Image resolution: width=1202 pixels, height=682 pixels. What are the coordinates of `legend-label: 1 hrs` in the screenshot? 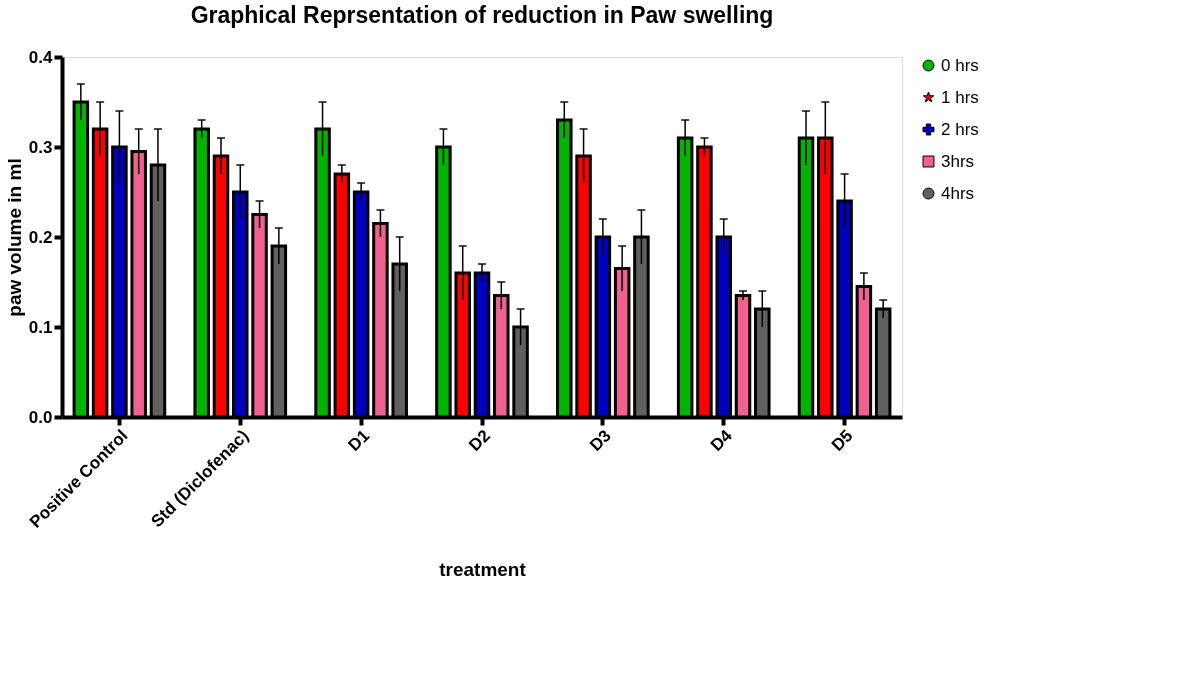 It's located at (960, 97).